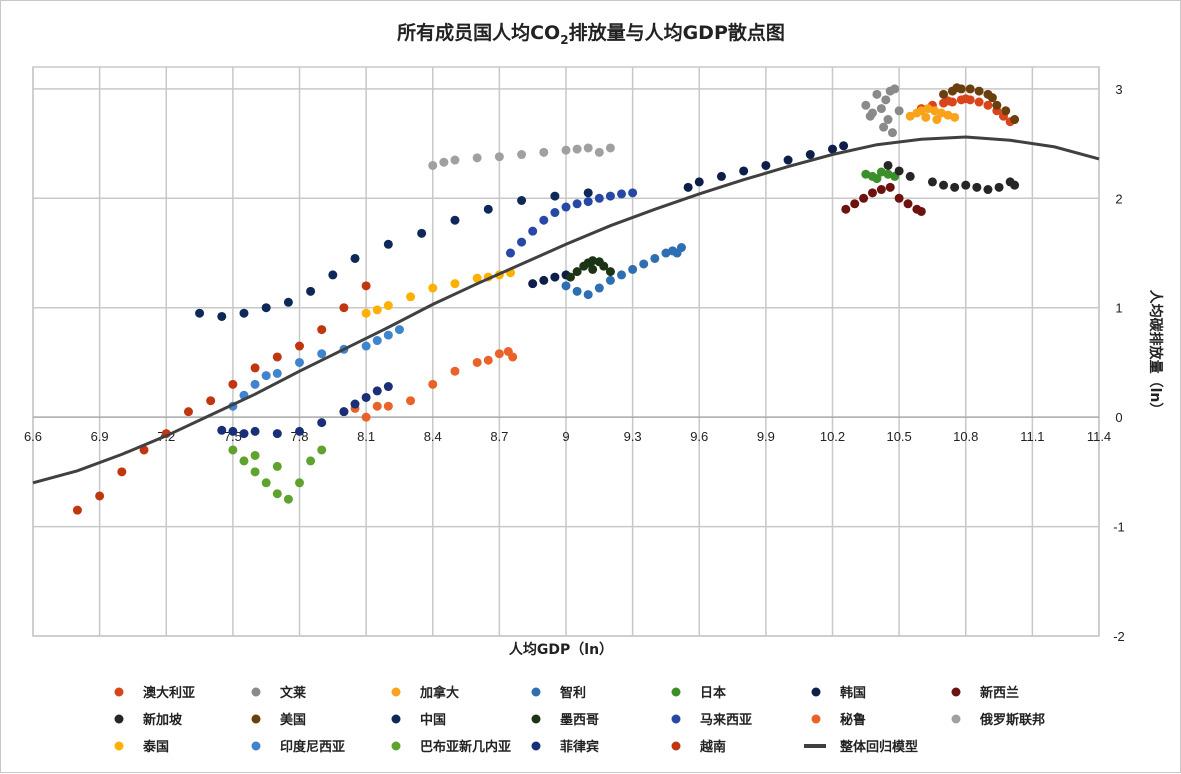 The height and width of the screenshot is (774, 1181). I want to click on legend-label: 秘鲁, so click(853, 720).